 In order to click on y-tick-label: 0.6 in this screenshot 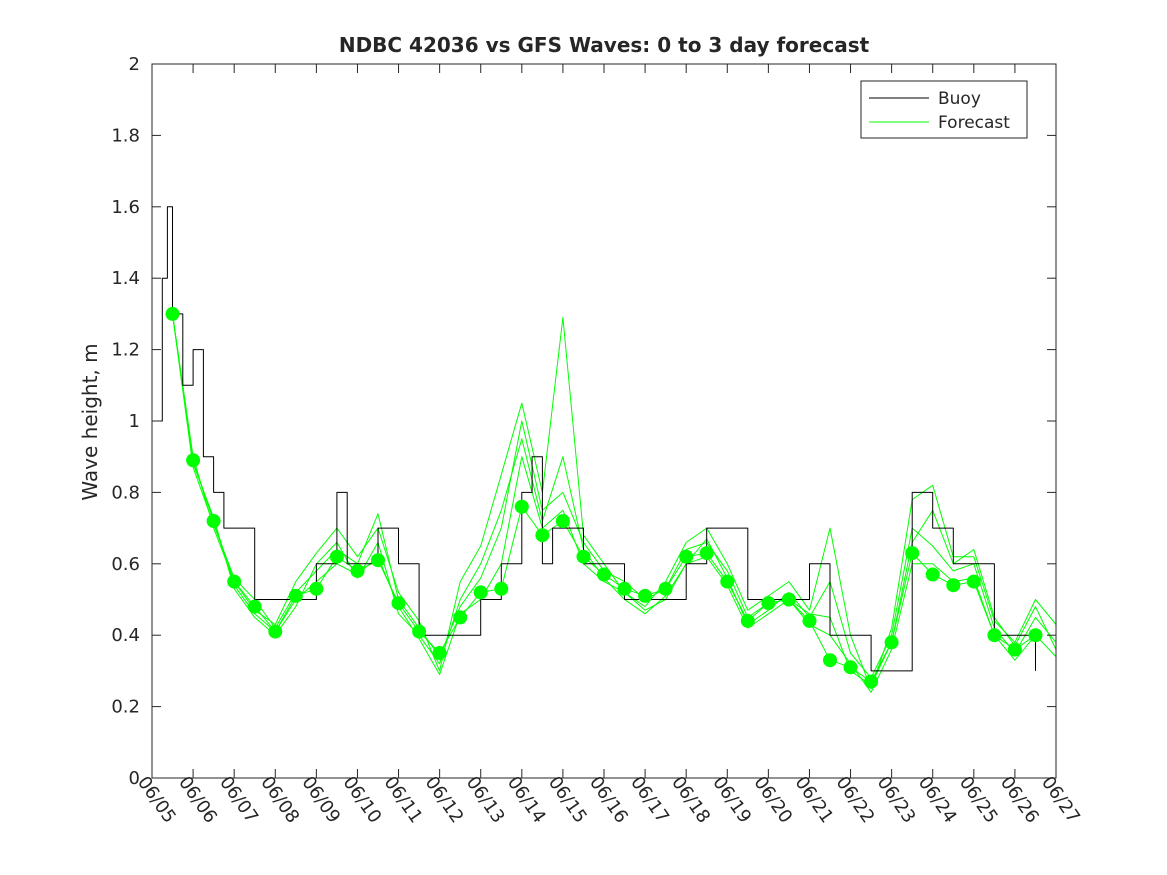, I will do `click(125, 564)`.